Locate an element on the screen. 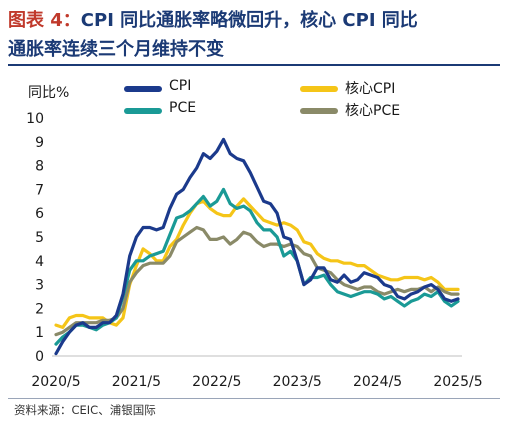  y-tick-label: 8 is located at coordinates (39, 167).